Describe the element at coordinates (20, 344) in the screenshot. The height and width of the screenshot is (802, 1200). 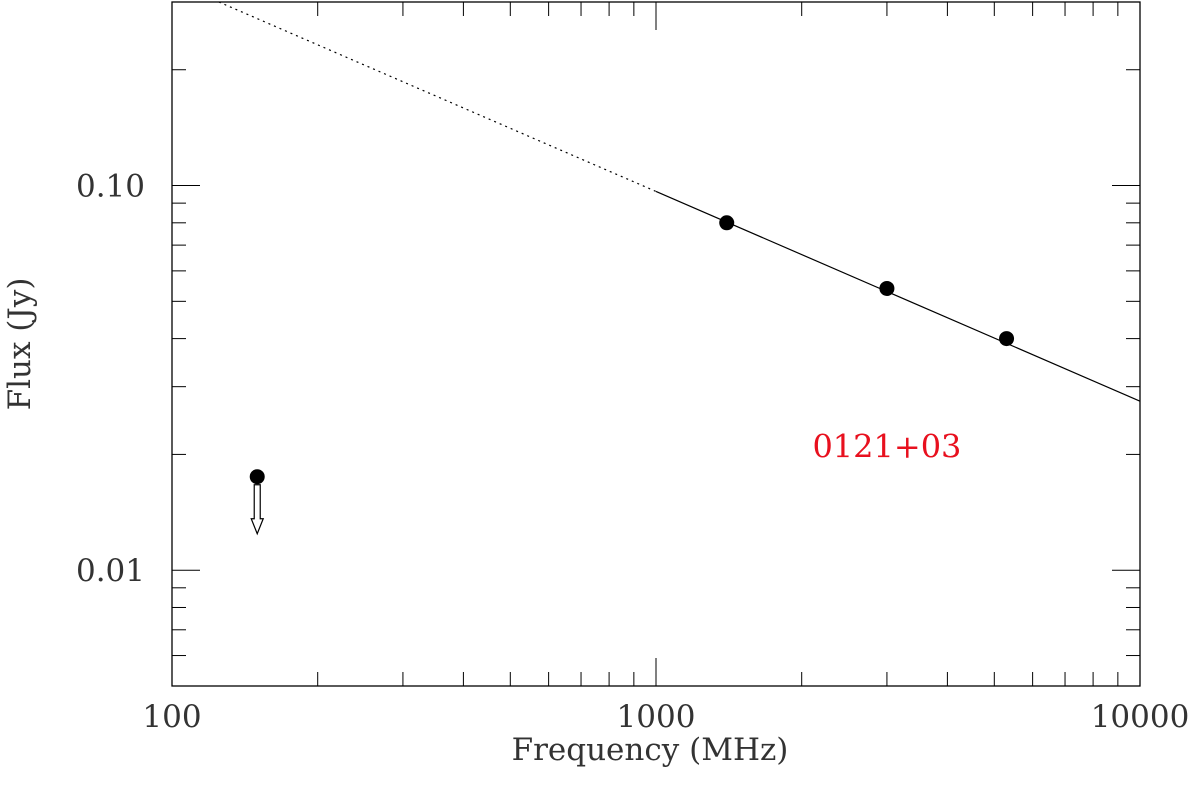
I see `y-axis-label: Flux (Jy)` at that location.